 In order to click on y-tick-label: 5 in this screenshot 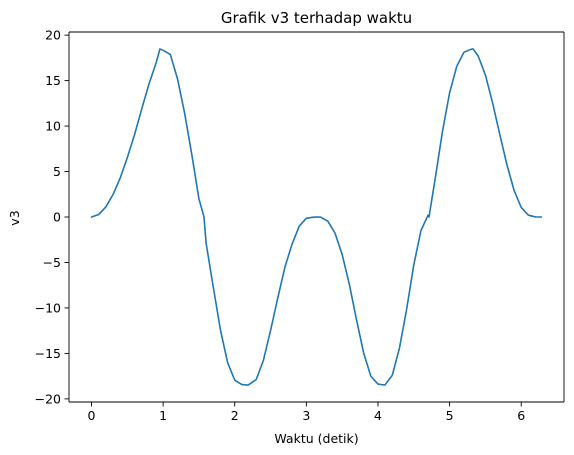, I will do `click(57, 171)`.